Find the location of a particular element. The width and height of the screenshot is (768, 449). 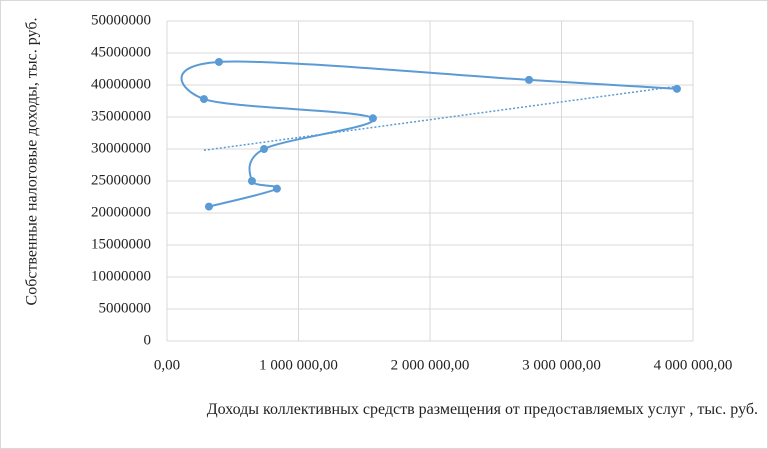

y-tick-label: 20000000 is located at coordinates (121, 212).